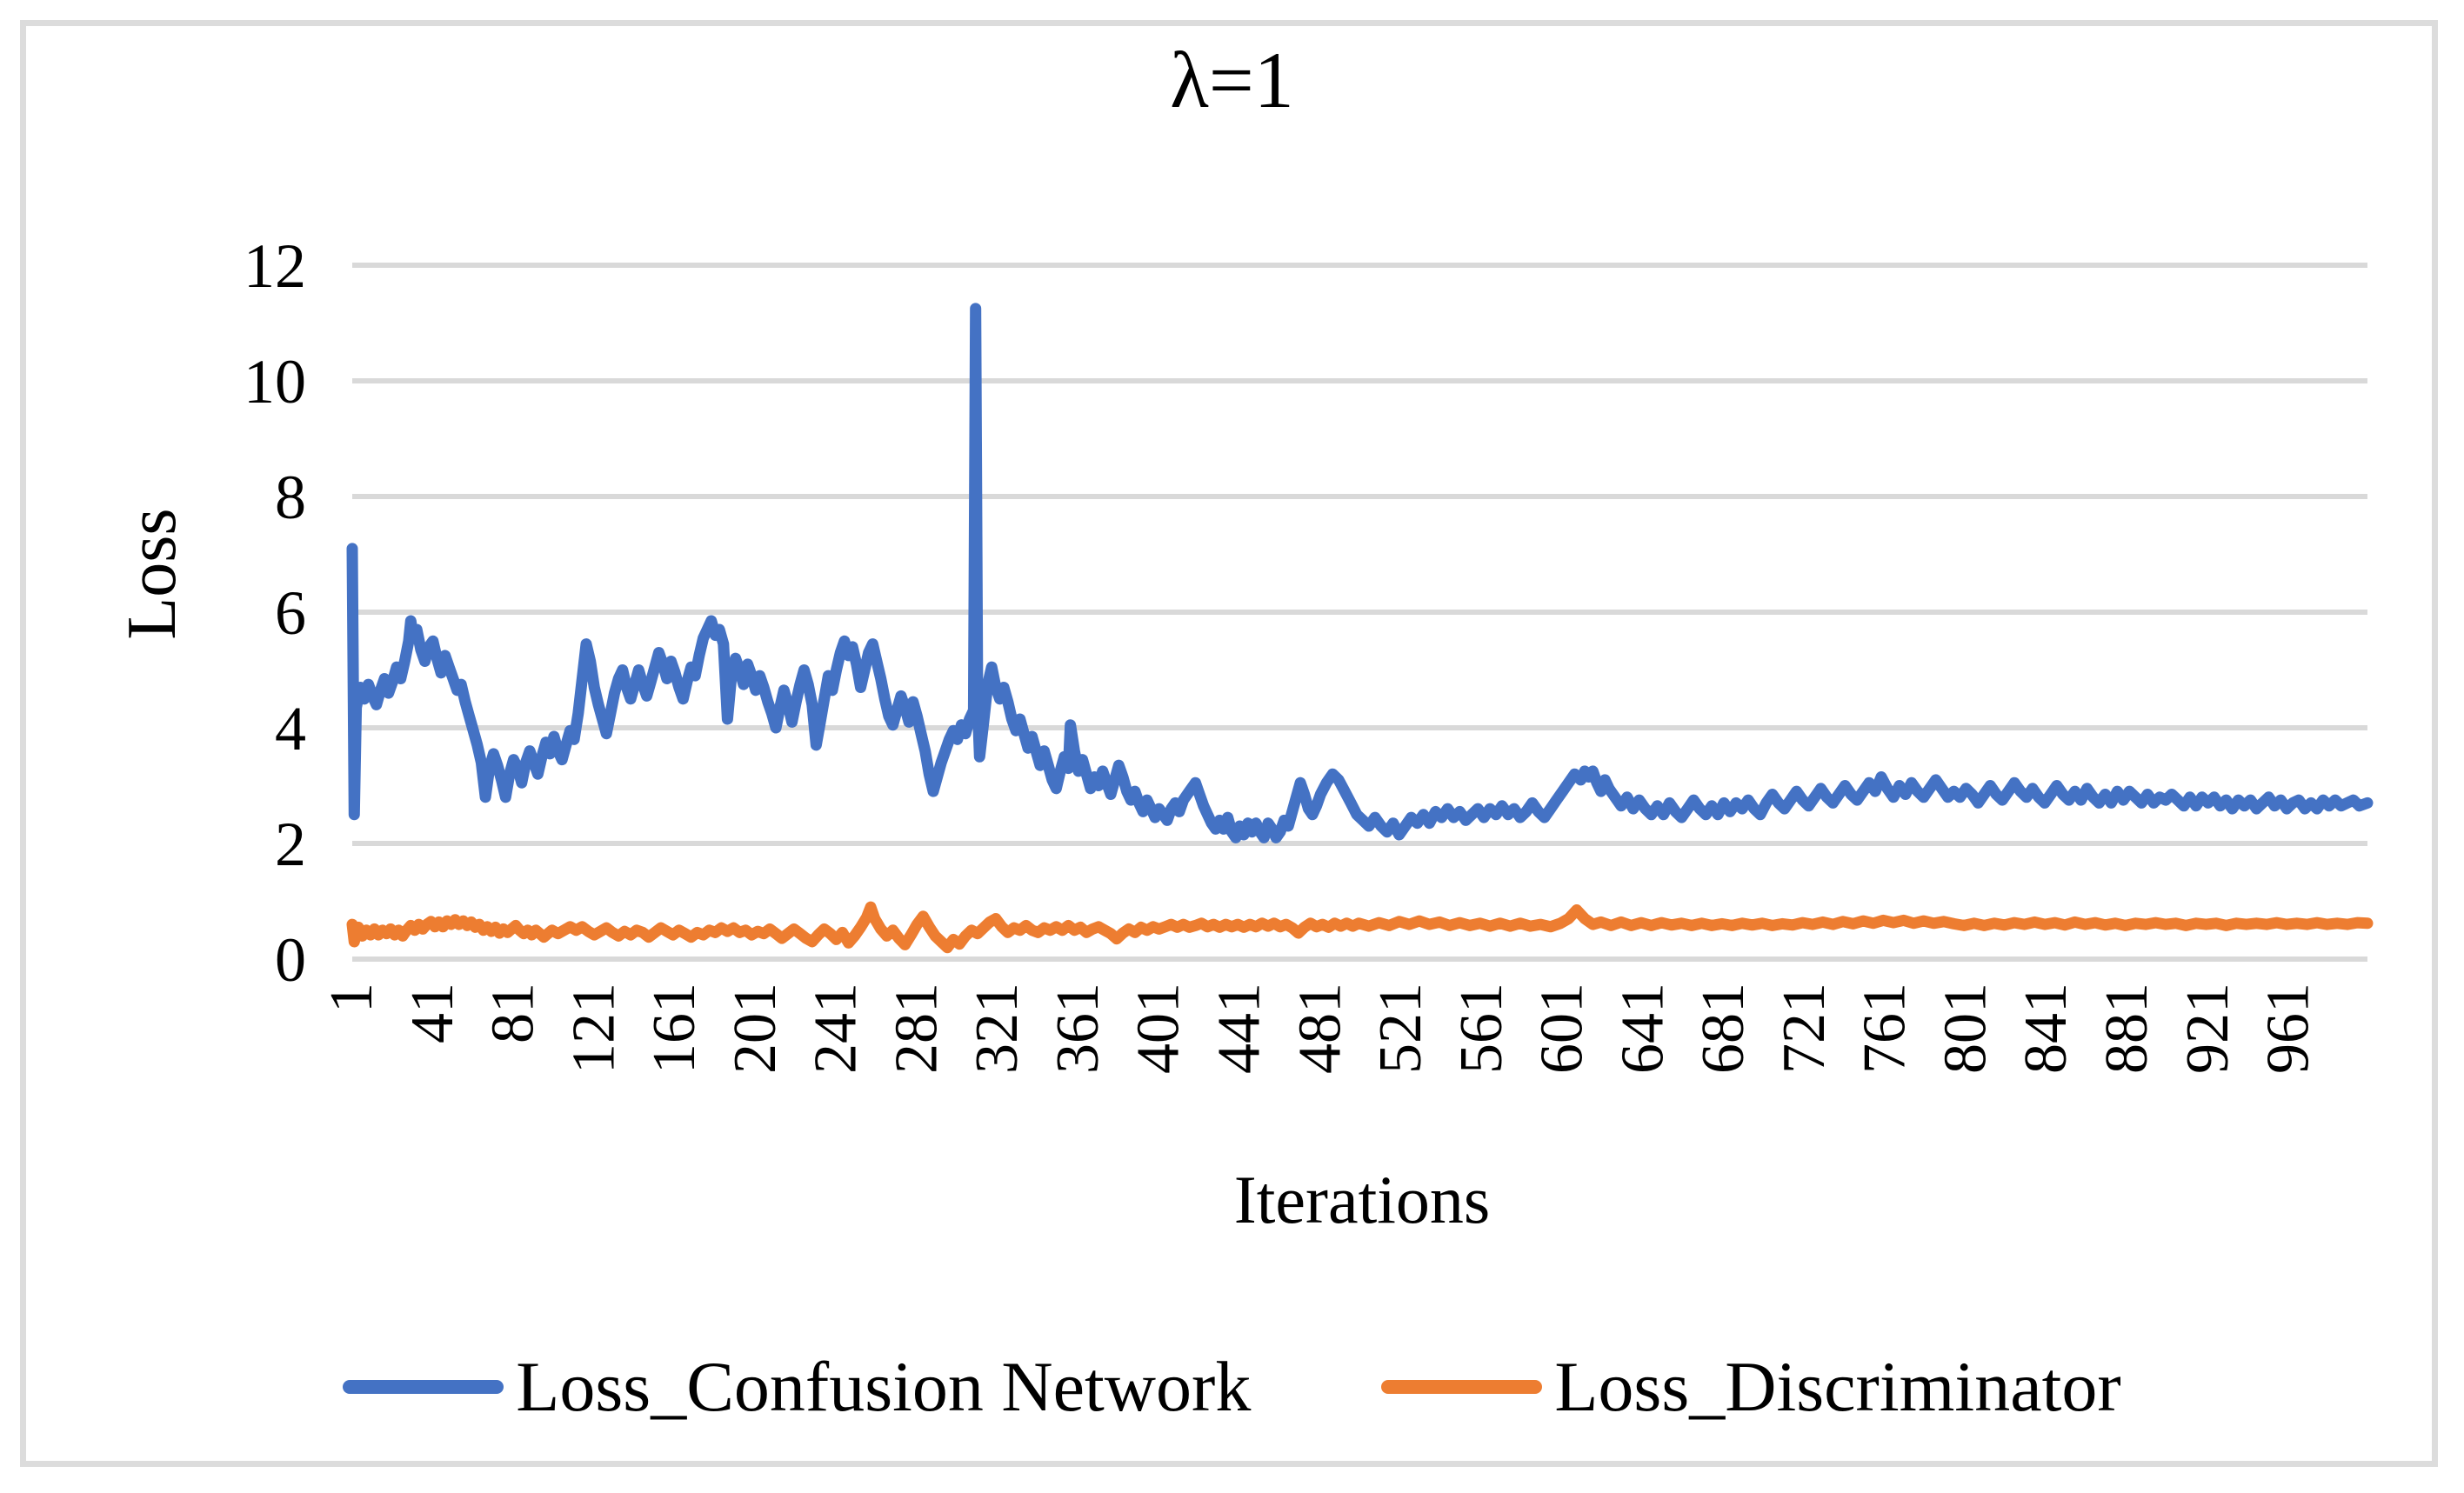 This screenshot has width=2464, height=1493. Describe the element at coordinates (1642, 1028) in the screenshot. I see `x-tick-label: 641` at that location.